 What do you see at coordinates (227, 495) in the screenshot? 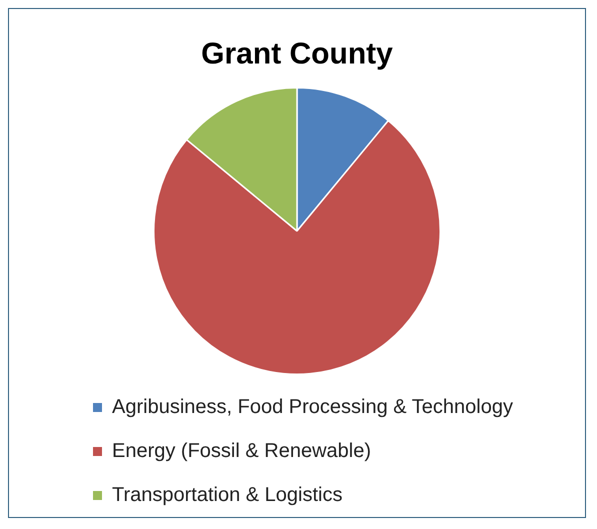
I see `legend-label: Transportation & Logistics` at bounding box center [227, 495].